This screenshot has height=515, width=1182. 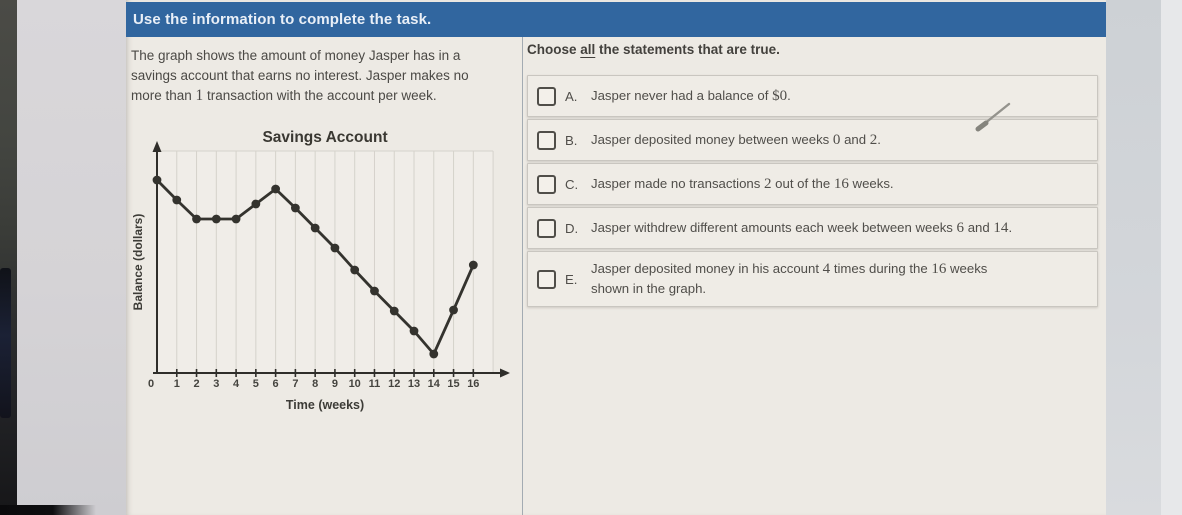 I want to click on photo-edge-far-right, so click(x=1171, y=257).